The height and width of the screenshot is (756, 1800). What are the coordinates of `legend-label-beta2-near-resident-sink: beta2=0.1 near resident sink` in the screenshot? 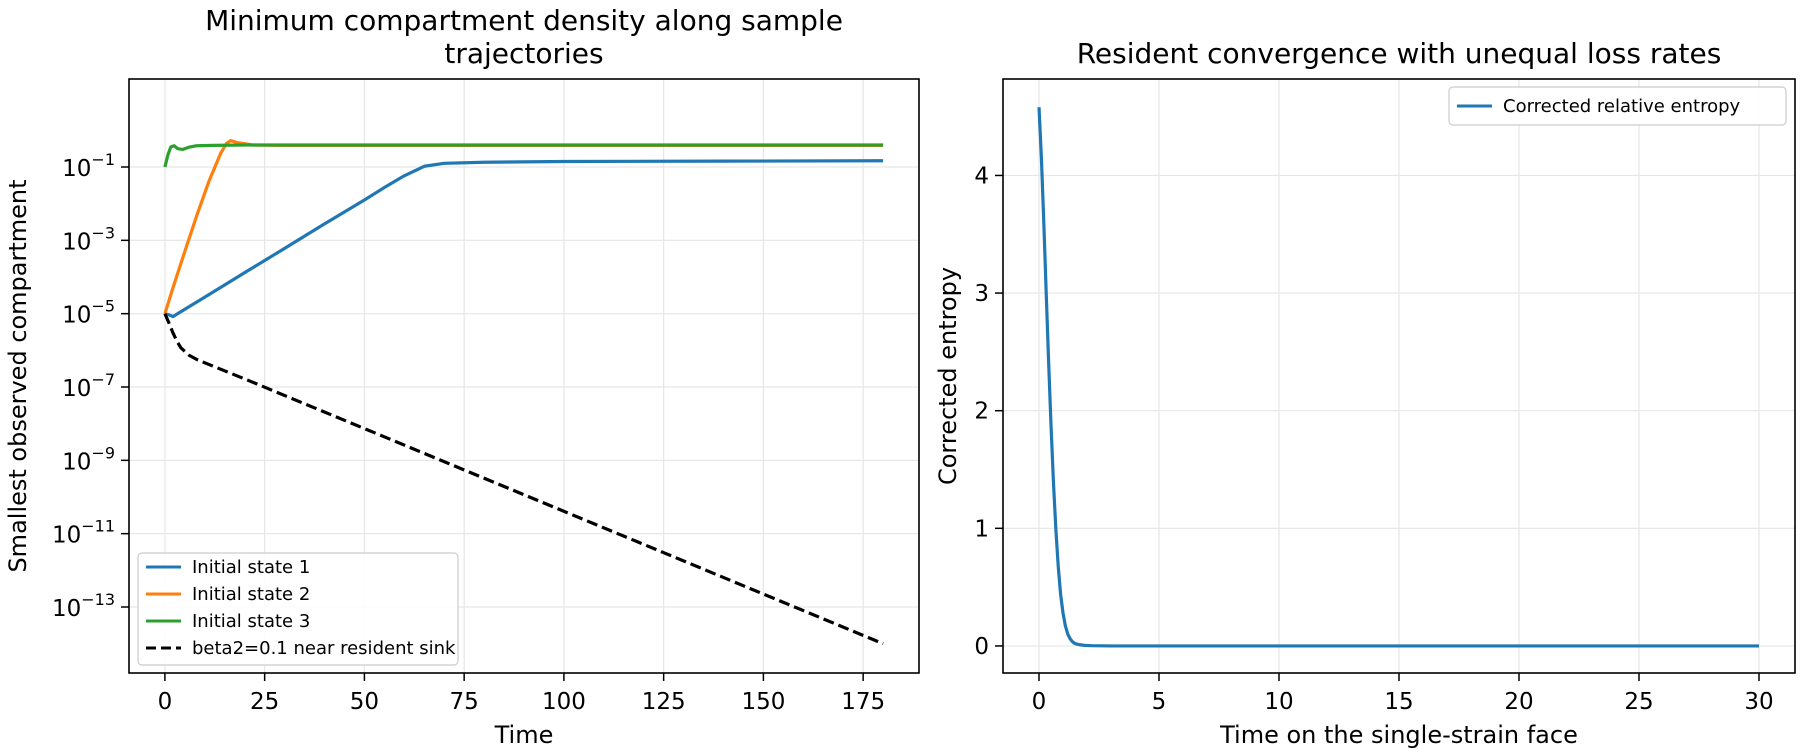 It's located at (324, 648).